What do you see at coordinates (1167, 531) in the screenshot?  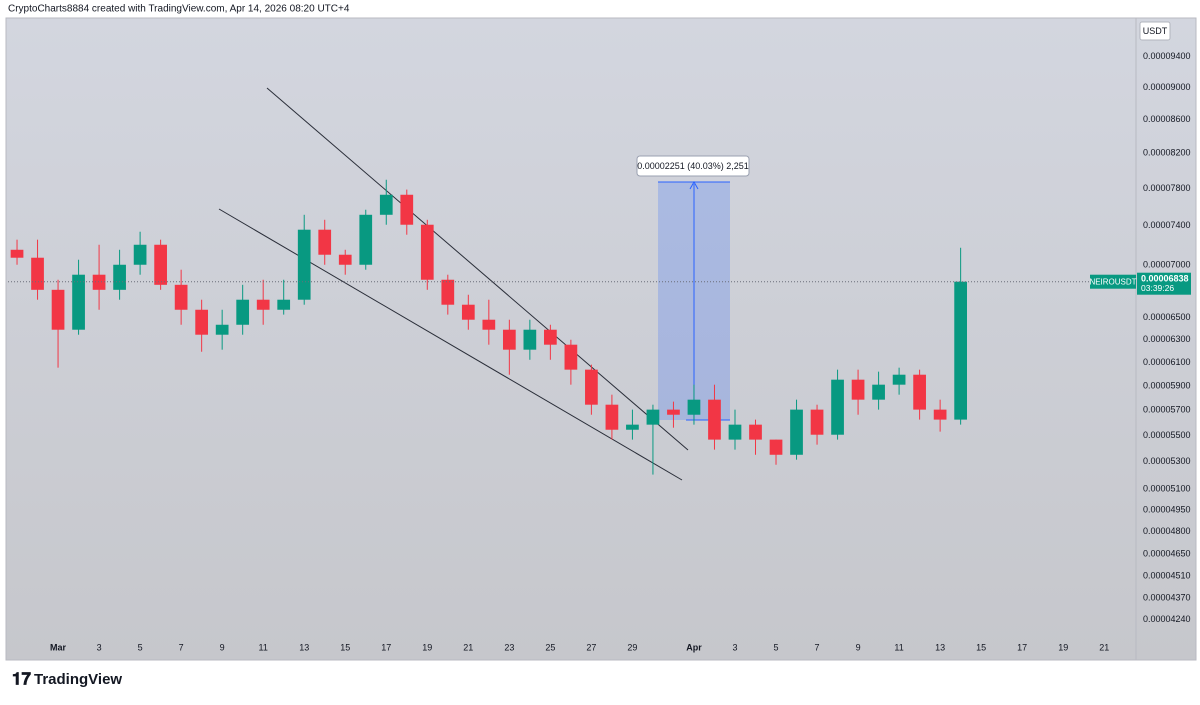 I see `y-tick-label: 0.00004800` at bounding box center [1167, 531].